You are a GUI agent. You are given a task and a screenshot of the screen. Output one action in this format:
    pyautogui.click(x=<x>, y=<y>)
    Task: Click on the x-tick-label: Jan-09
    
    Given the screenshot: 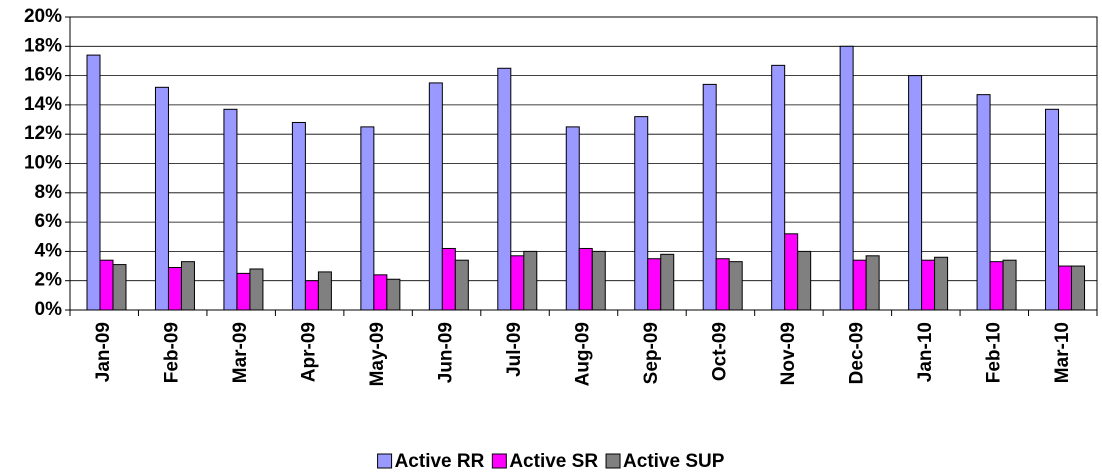 What is the action you would take?
    pyautogui.click(x=103, y=352)
    